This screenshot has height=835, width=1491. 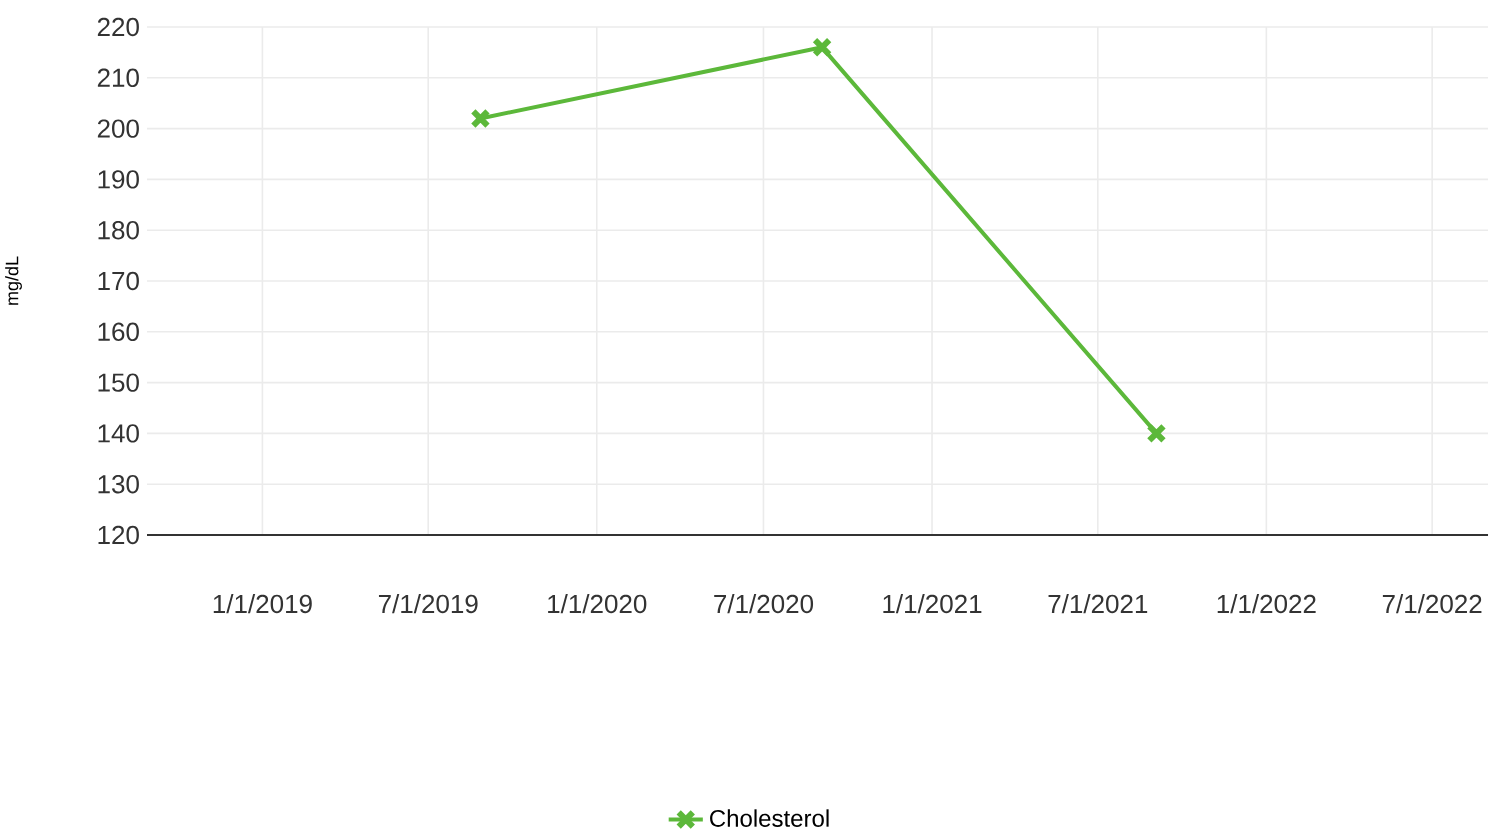 I want to click on y-tick-label: 220, so click(x=118, y=27).